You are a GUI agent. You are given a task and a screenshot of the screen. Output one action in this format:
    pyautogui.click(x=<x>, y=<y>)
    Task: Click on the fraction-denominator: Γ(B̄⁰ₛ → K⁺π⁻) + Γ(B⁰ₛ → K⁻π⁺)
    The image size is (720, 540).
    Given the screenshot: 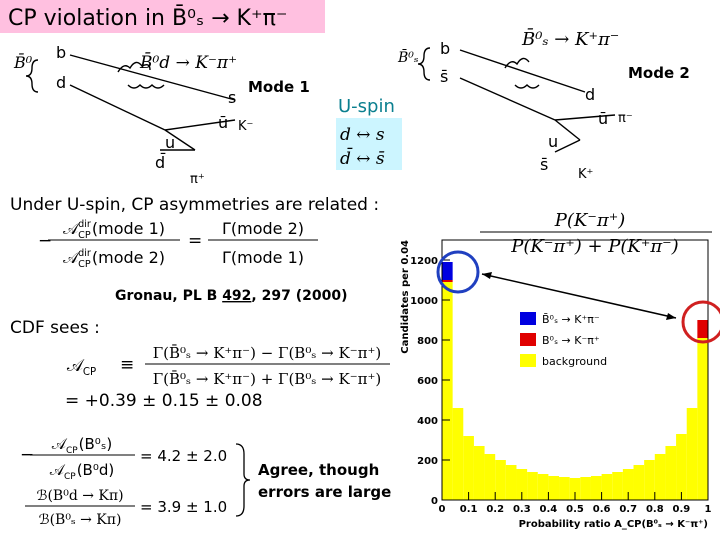 What is the action you would take?
    pyautogui.click(x=267, y=379)
    